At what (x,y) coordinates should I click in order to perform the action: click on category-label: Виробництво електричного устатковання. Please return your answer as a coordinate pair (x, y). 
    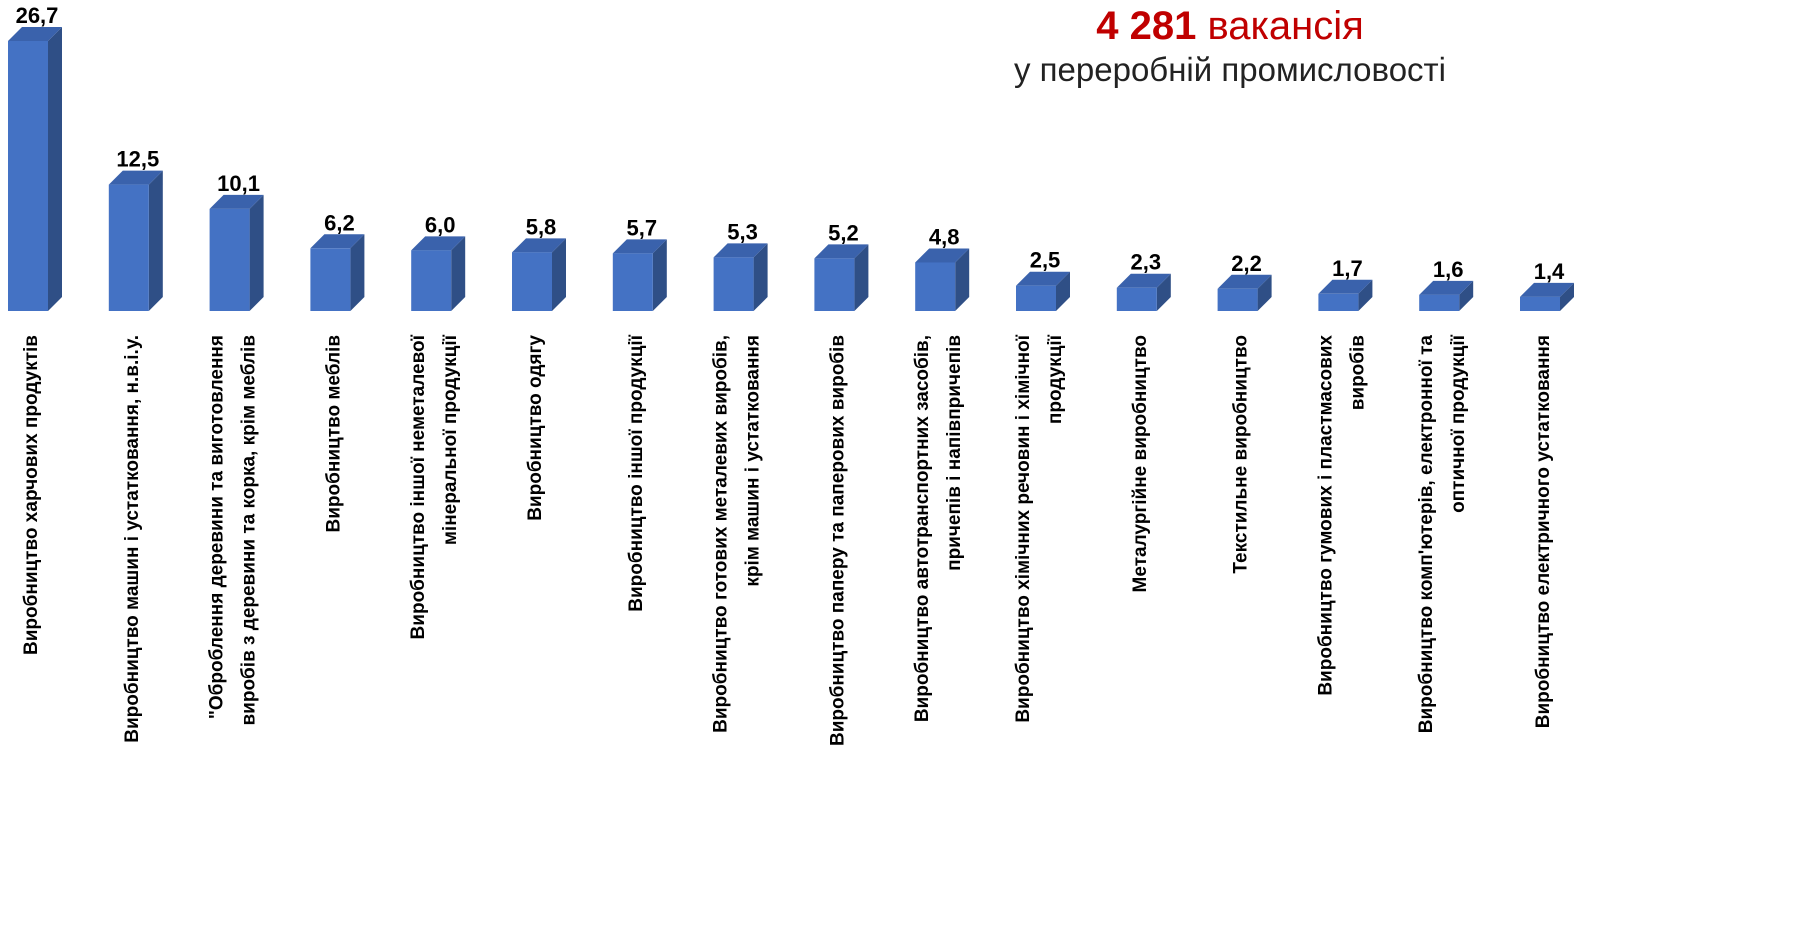
    Looking at the image, I should click on (1543, 531).